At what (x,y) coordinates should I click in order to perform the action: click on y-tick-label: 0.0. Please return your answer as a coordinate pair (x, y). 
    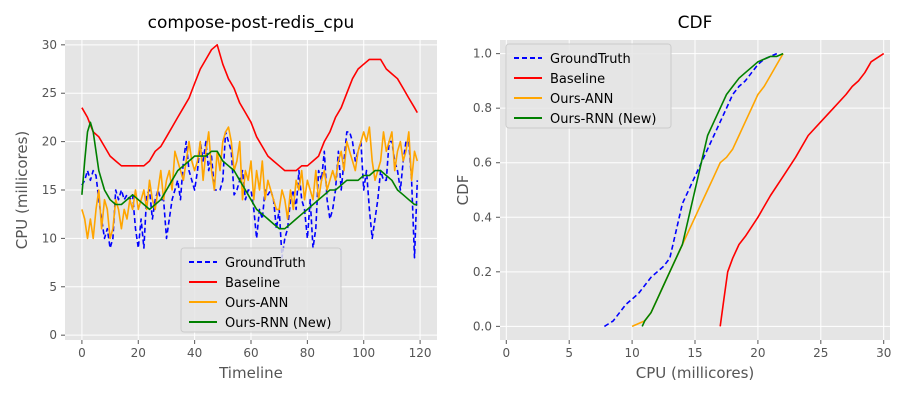
    Looking at the image, I should click on (482, 326).